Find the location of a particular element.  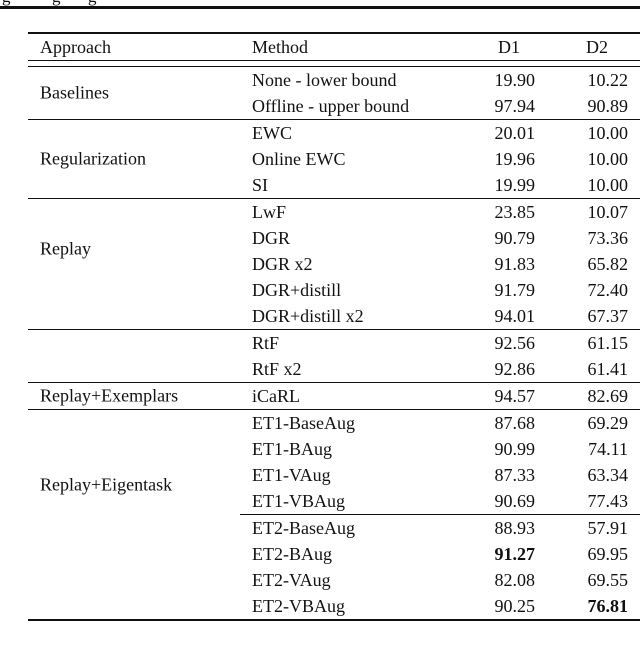

table-row: DGR x2 91.83 65.82 is located at coordinates (334, 264).